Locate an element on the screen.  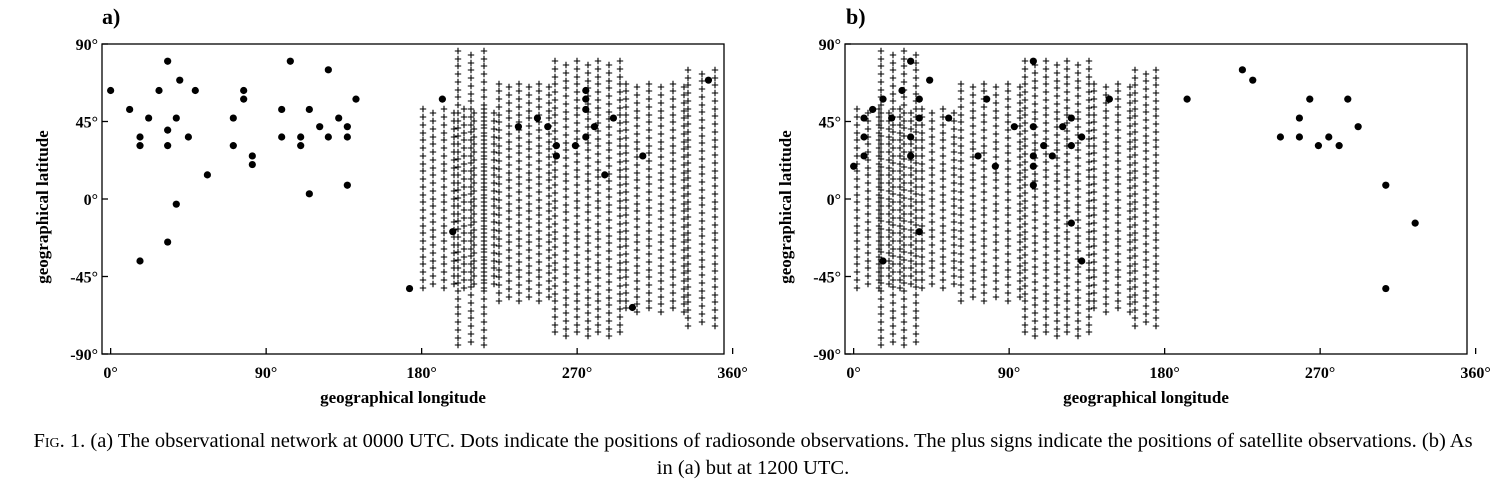
satellite-points is located at coordinates (1006, 198).